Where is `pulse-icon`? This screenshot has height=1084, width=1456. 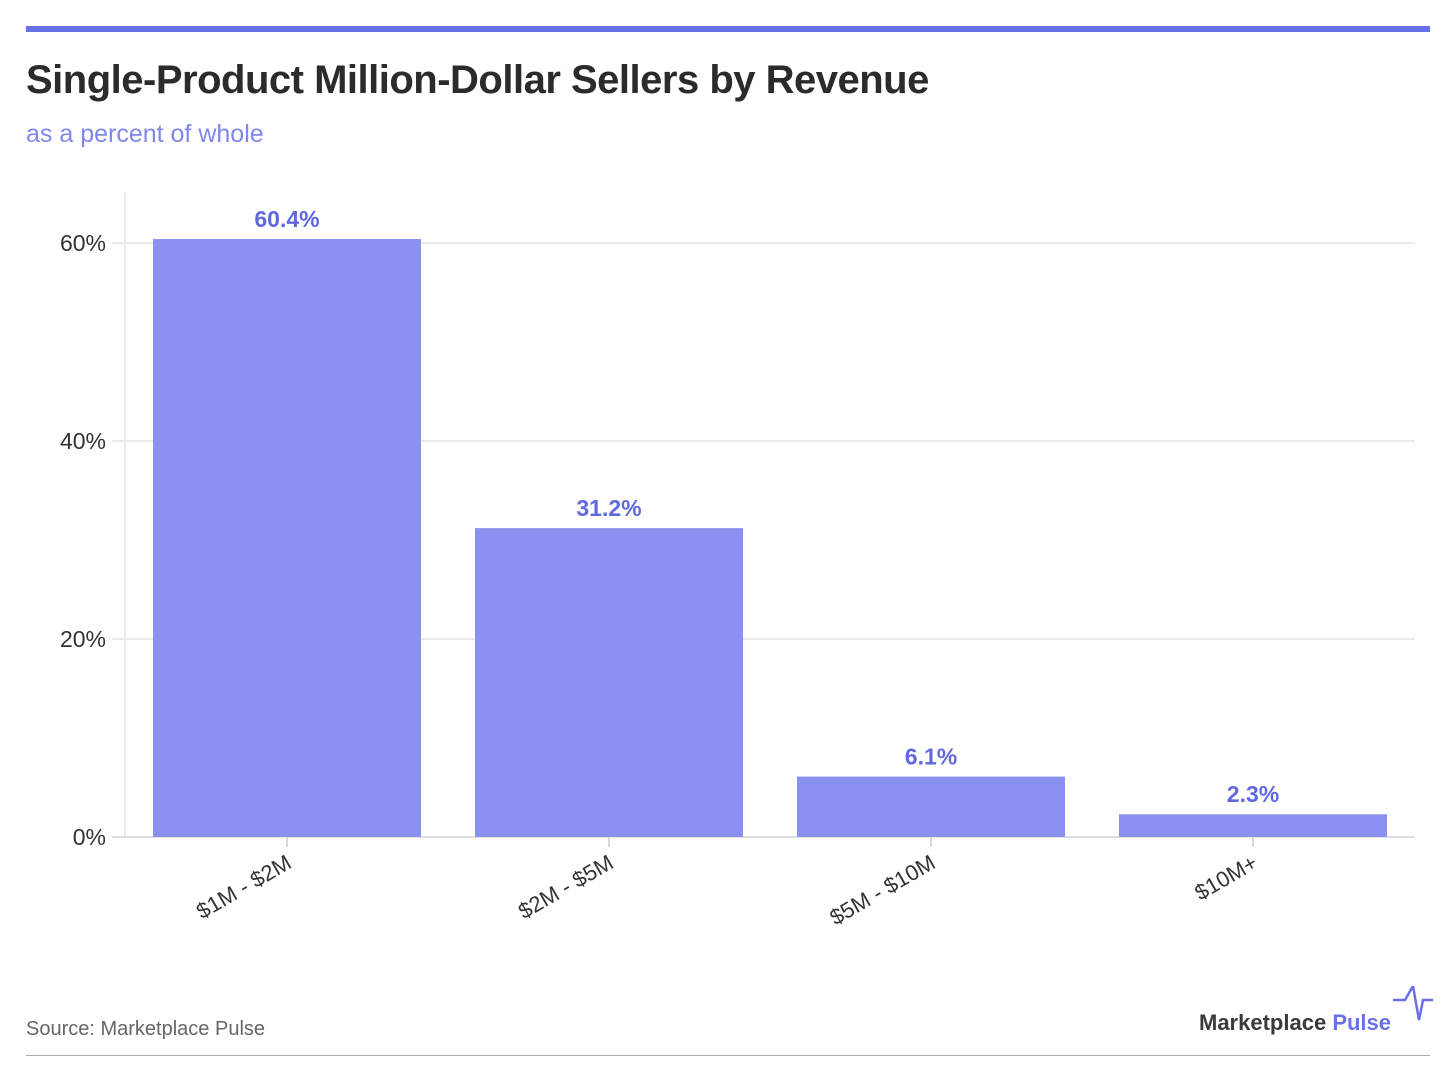 pulse-icon is located at coordinates (1413, 1003).